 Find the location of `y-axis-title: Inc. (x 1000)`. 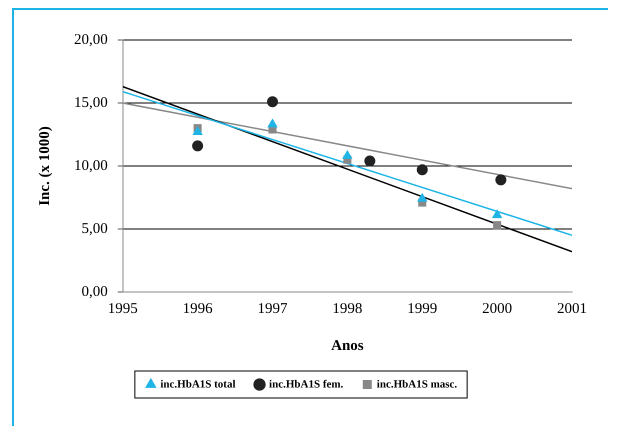

y-axis-title: Inc. (x 1000) is located at coordinates (44, 166).